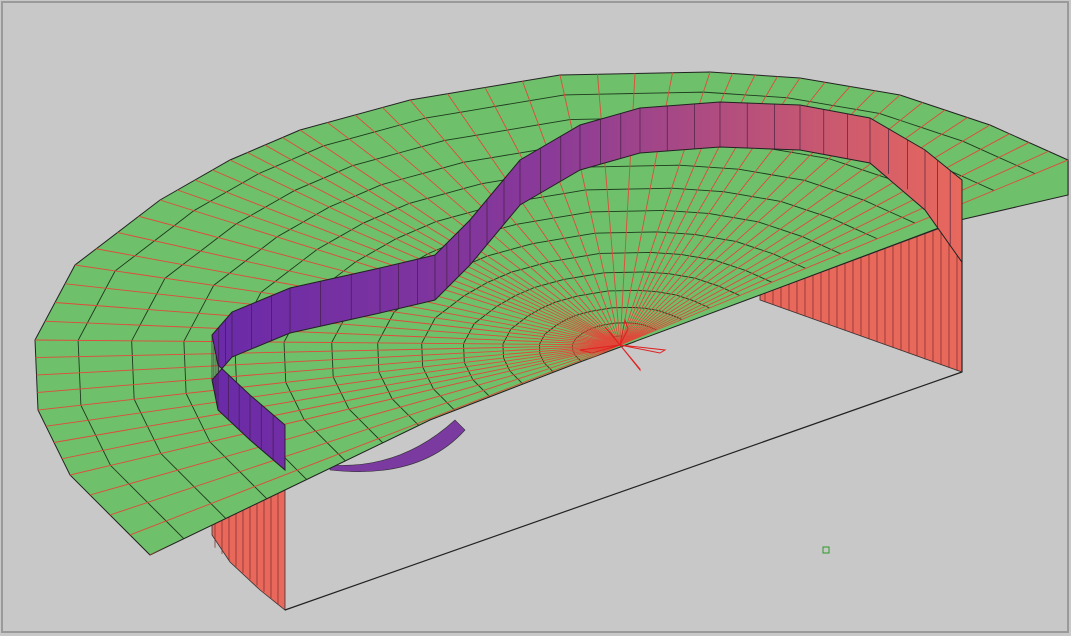 The width and height of the screenshot is (1071, 636). What do you see at coordinates (397, 445) in the screenshot?
I see `lower-wall-purple` at bounding box center [397, 445].